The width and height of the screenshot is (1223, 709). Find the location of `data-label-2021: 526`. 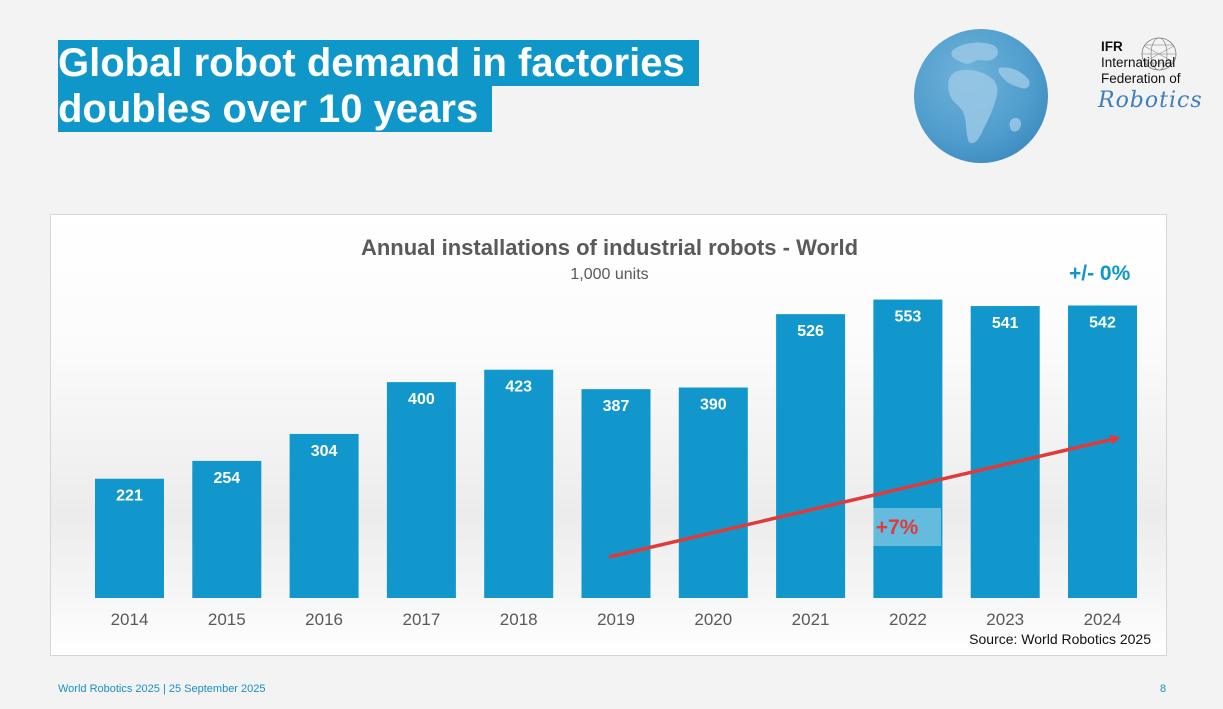

data-label-2021: 526 is located at coordinates (810, 331).